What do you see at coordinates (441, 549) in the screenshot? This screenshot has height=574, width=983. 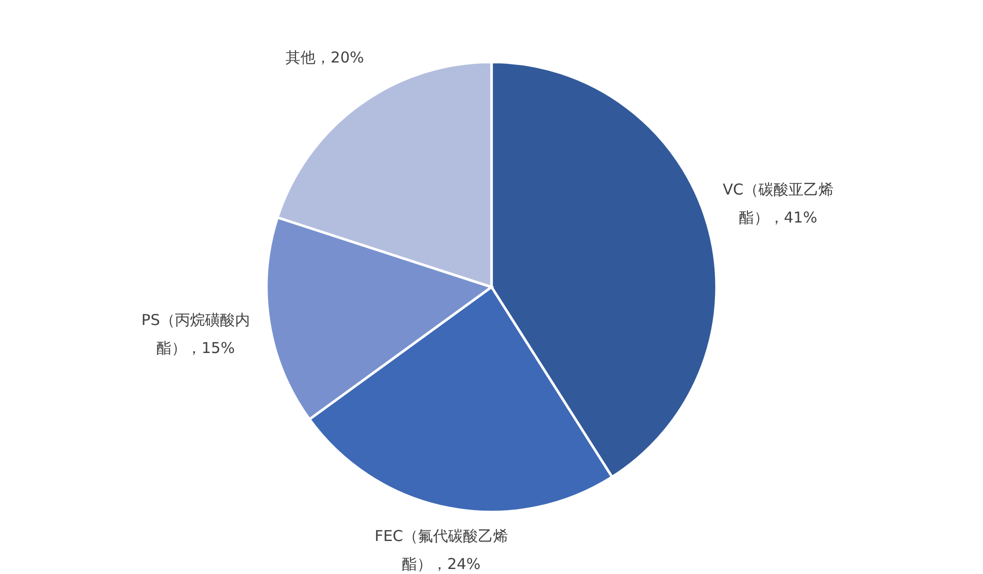 I see `slice-label: FEC（氟代碳酸乙烯酯），24%` at bounding box center [441, 549].